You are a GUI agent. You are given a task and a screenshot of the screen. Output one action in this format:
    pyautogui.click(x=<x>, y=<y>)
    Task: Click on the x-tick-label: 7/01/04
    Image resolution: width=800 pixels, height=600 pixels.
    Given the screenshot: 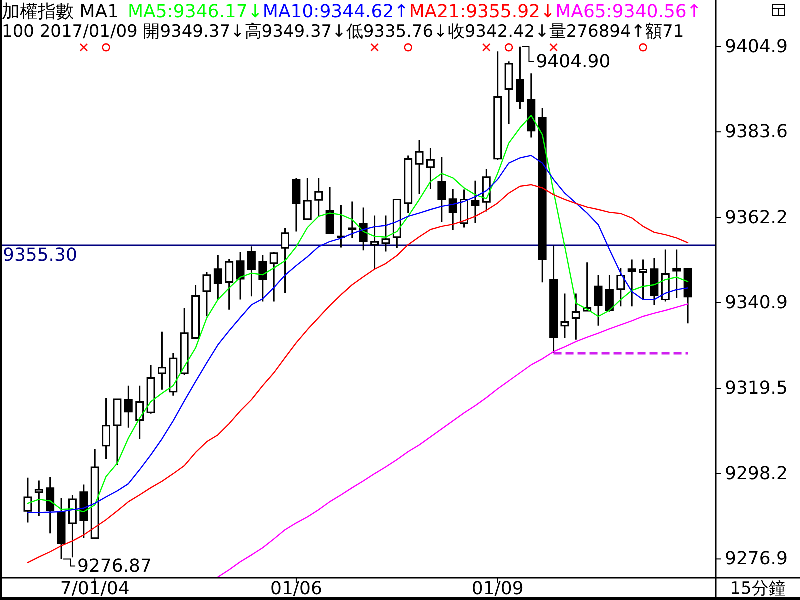 What is the action you would take?
    pyautogui.click(x=95, y=589)
    